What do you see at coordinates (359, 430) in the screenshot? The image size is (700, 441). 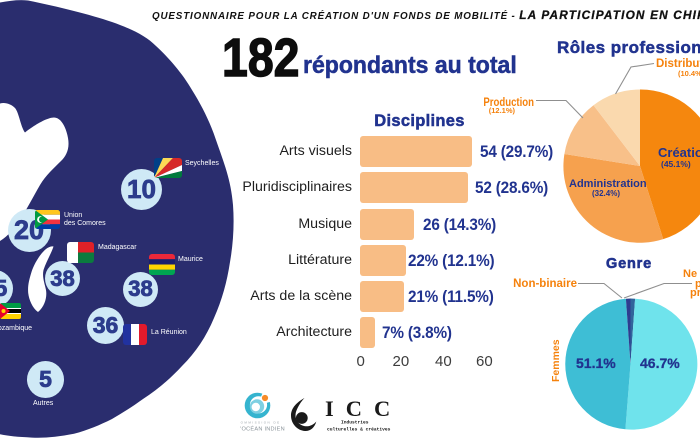 I see `svg-text: culturelles & créatives` at bounding box center [359, 430].